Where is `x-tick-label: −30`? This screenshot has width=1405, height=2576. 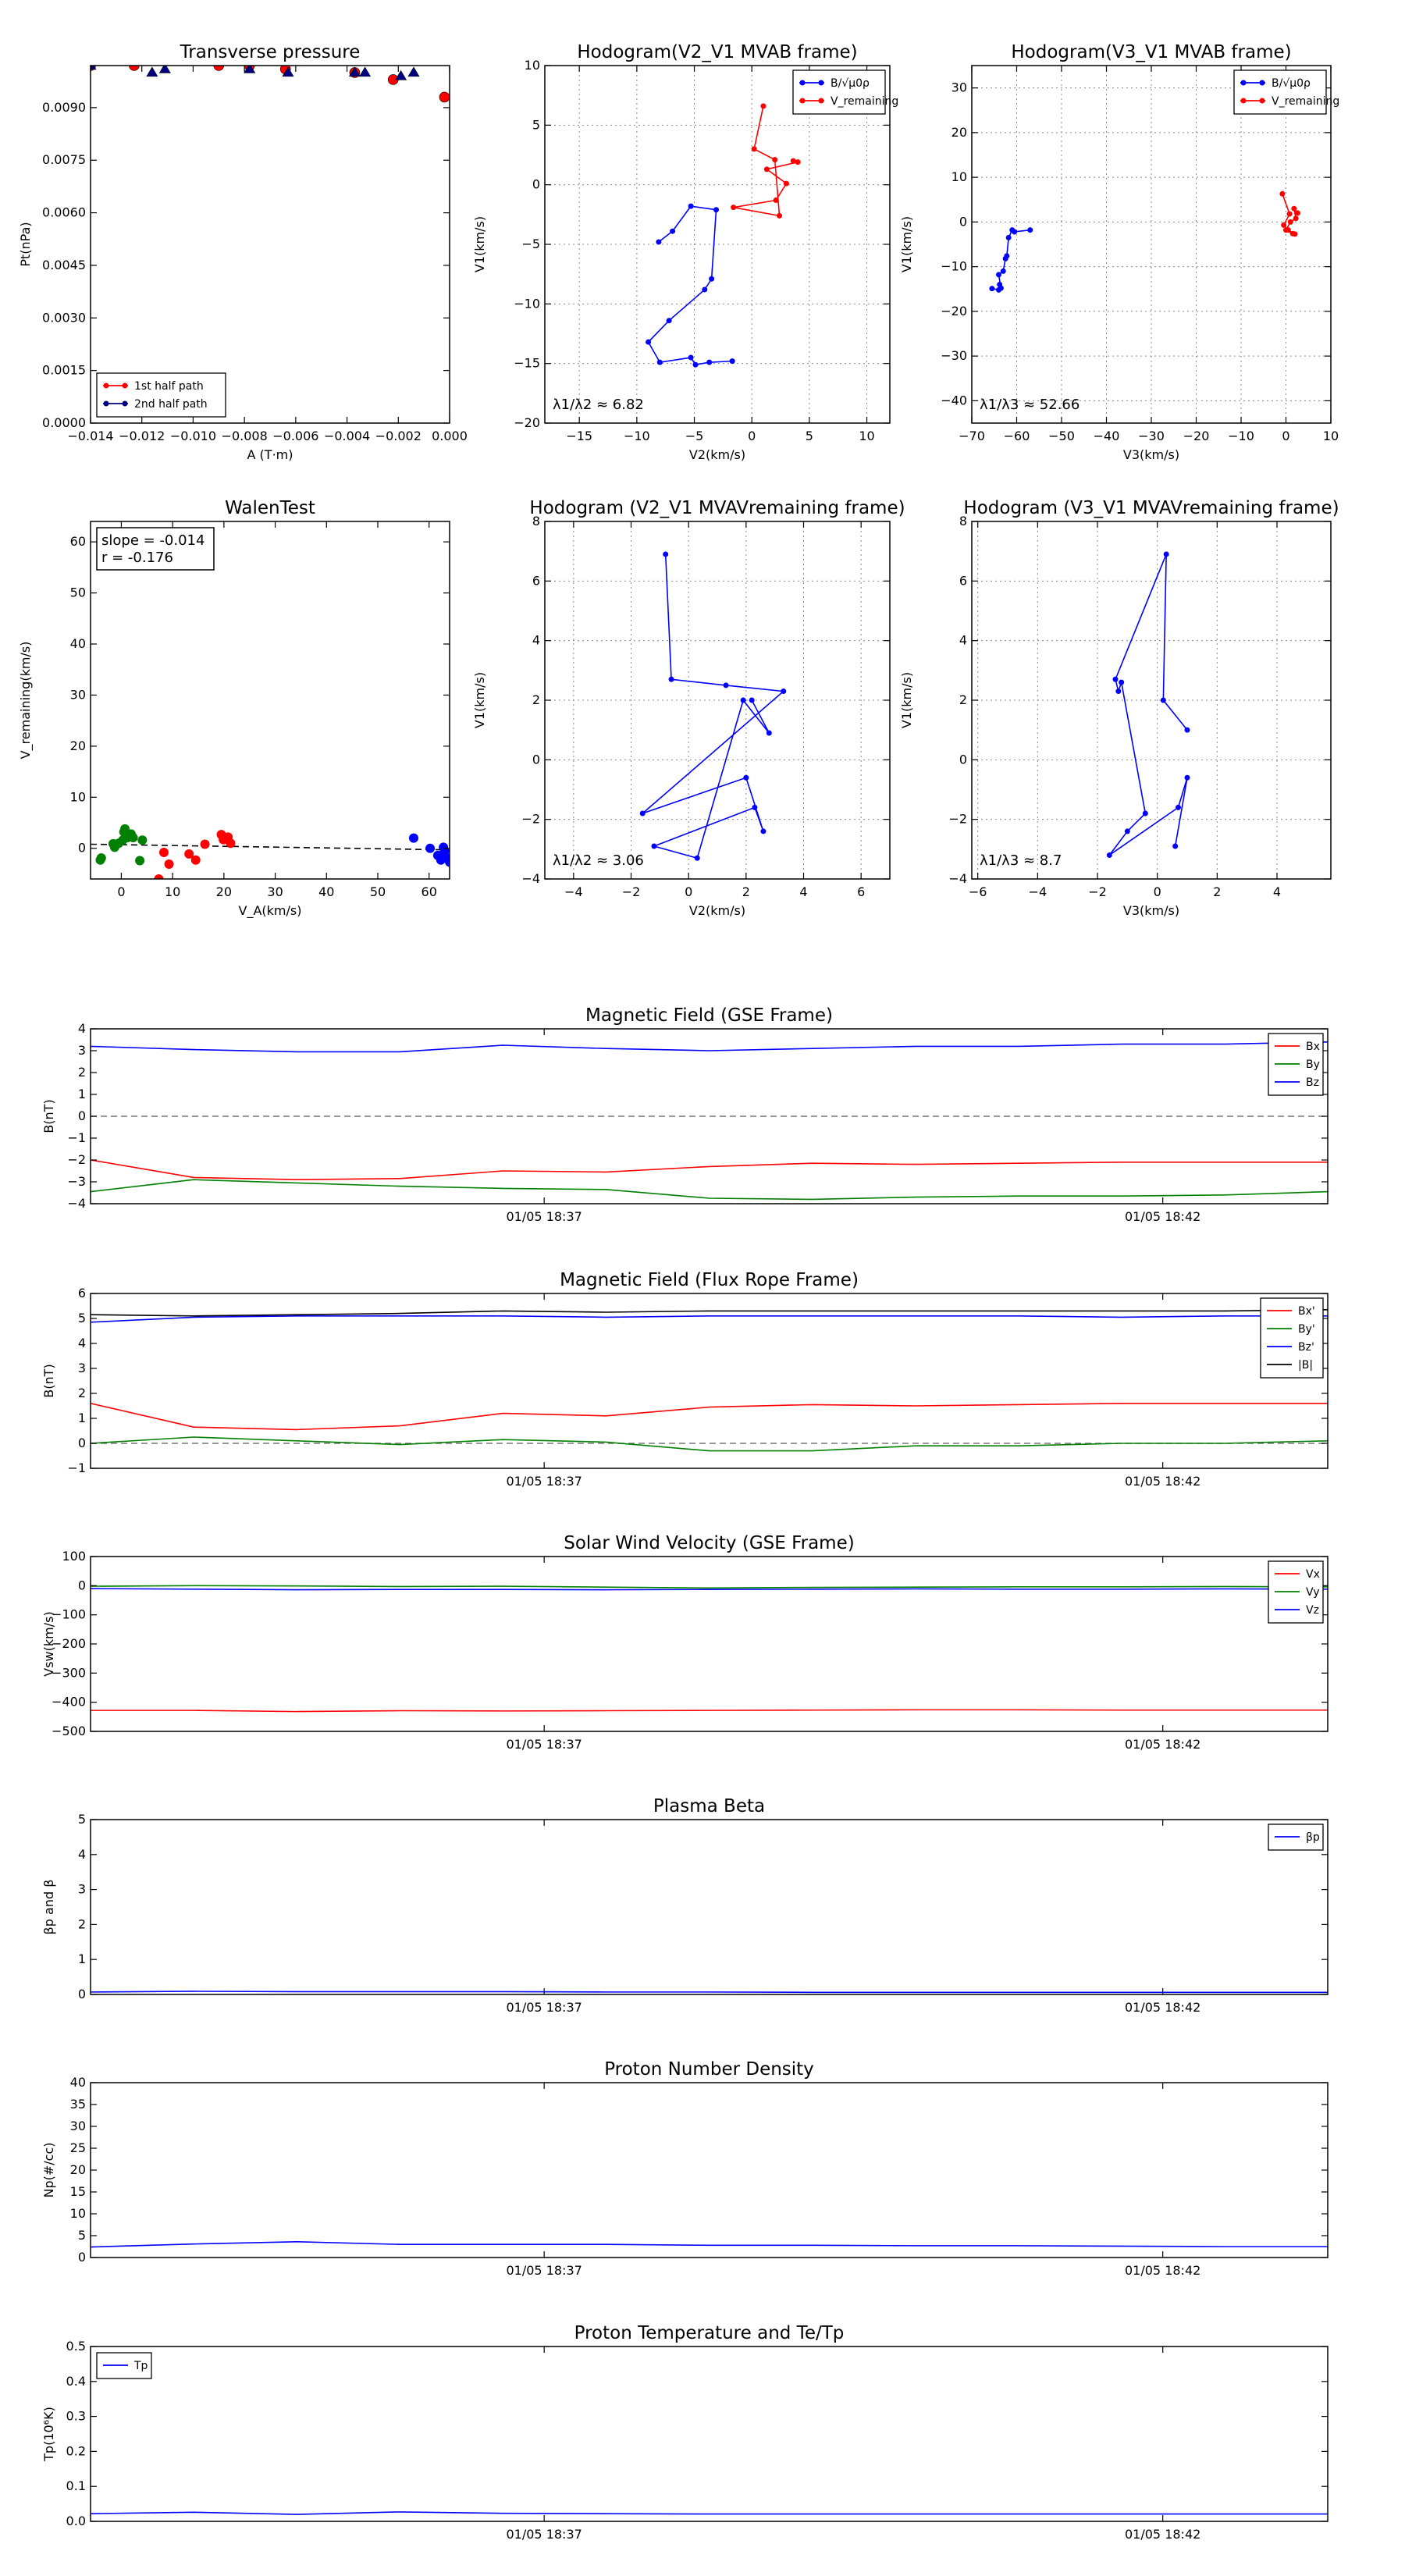
x-tick-label: −30 is located at coordinates (1151, 436).